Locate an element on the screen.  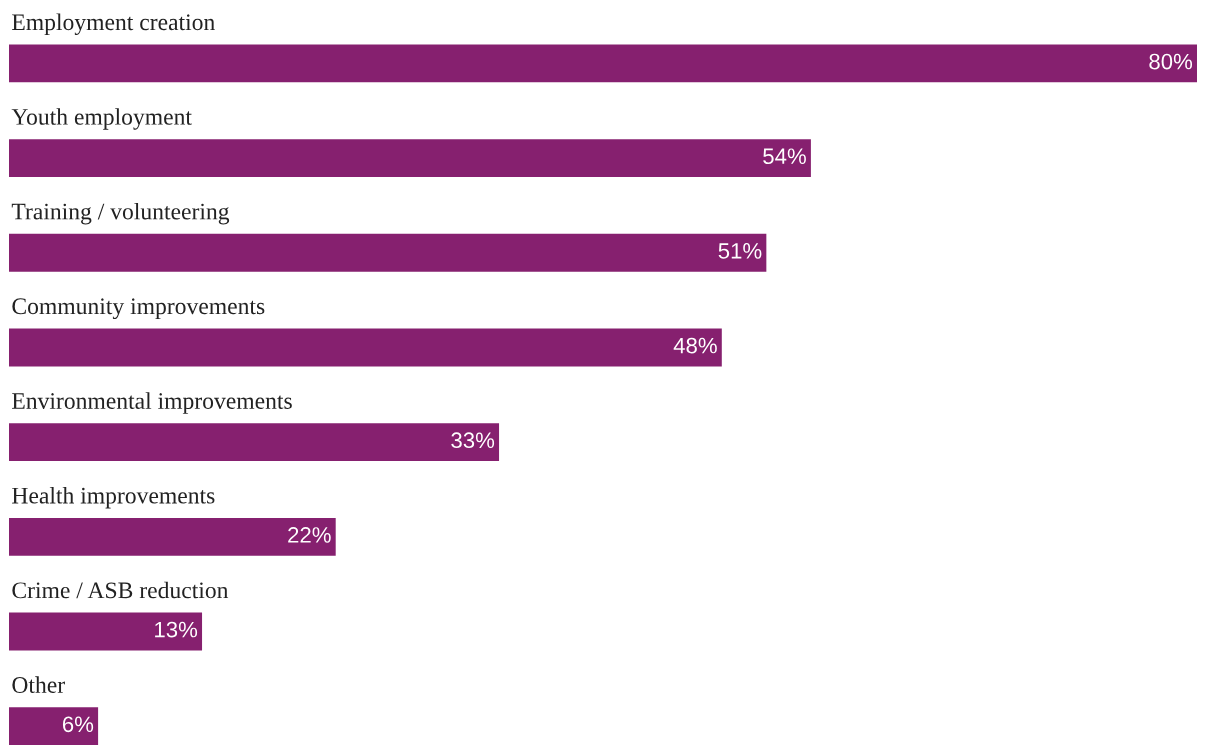
y-tick-label: Crime / ASB reduction is located at coordinates (120, 590).